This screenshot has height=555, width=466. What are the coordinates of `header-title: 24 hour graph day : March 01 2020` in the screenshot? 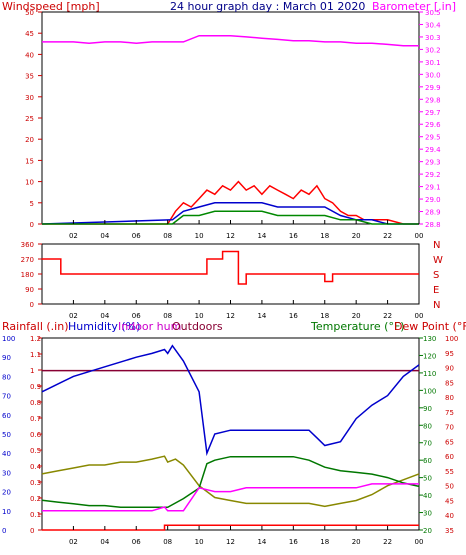 It's located at (267, 6).